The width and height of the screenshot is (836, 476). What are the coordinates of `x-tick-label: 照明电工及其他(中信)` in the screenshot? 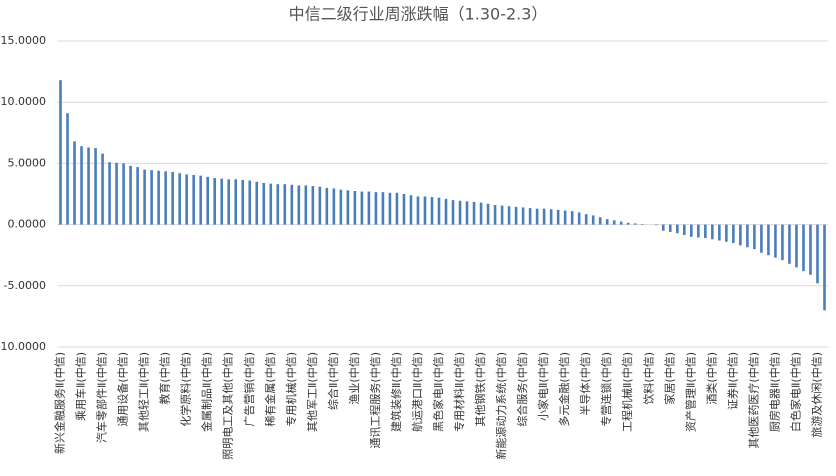 It's located at (228, 406).